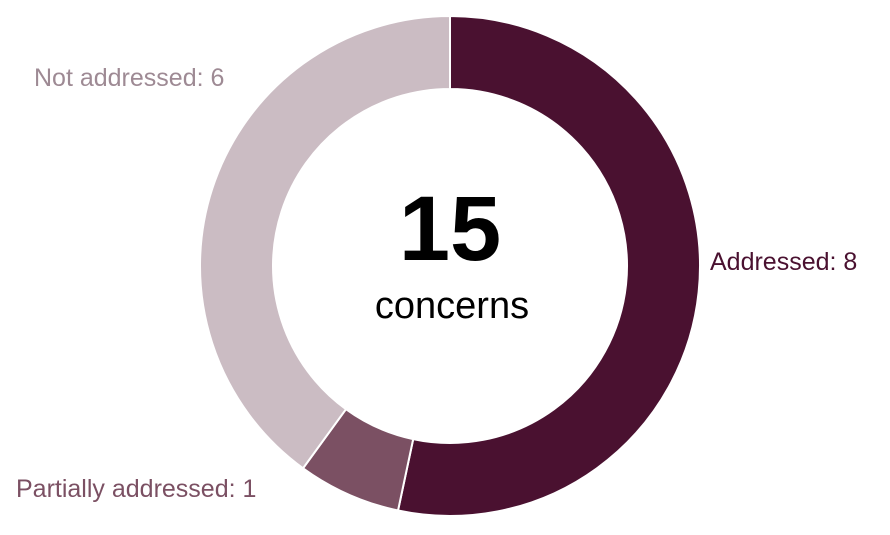 The image size is (890, 535). Describe the element at coordinates (452, 306) in the screenshot. I see `center-total-label: concerns` at that location.